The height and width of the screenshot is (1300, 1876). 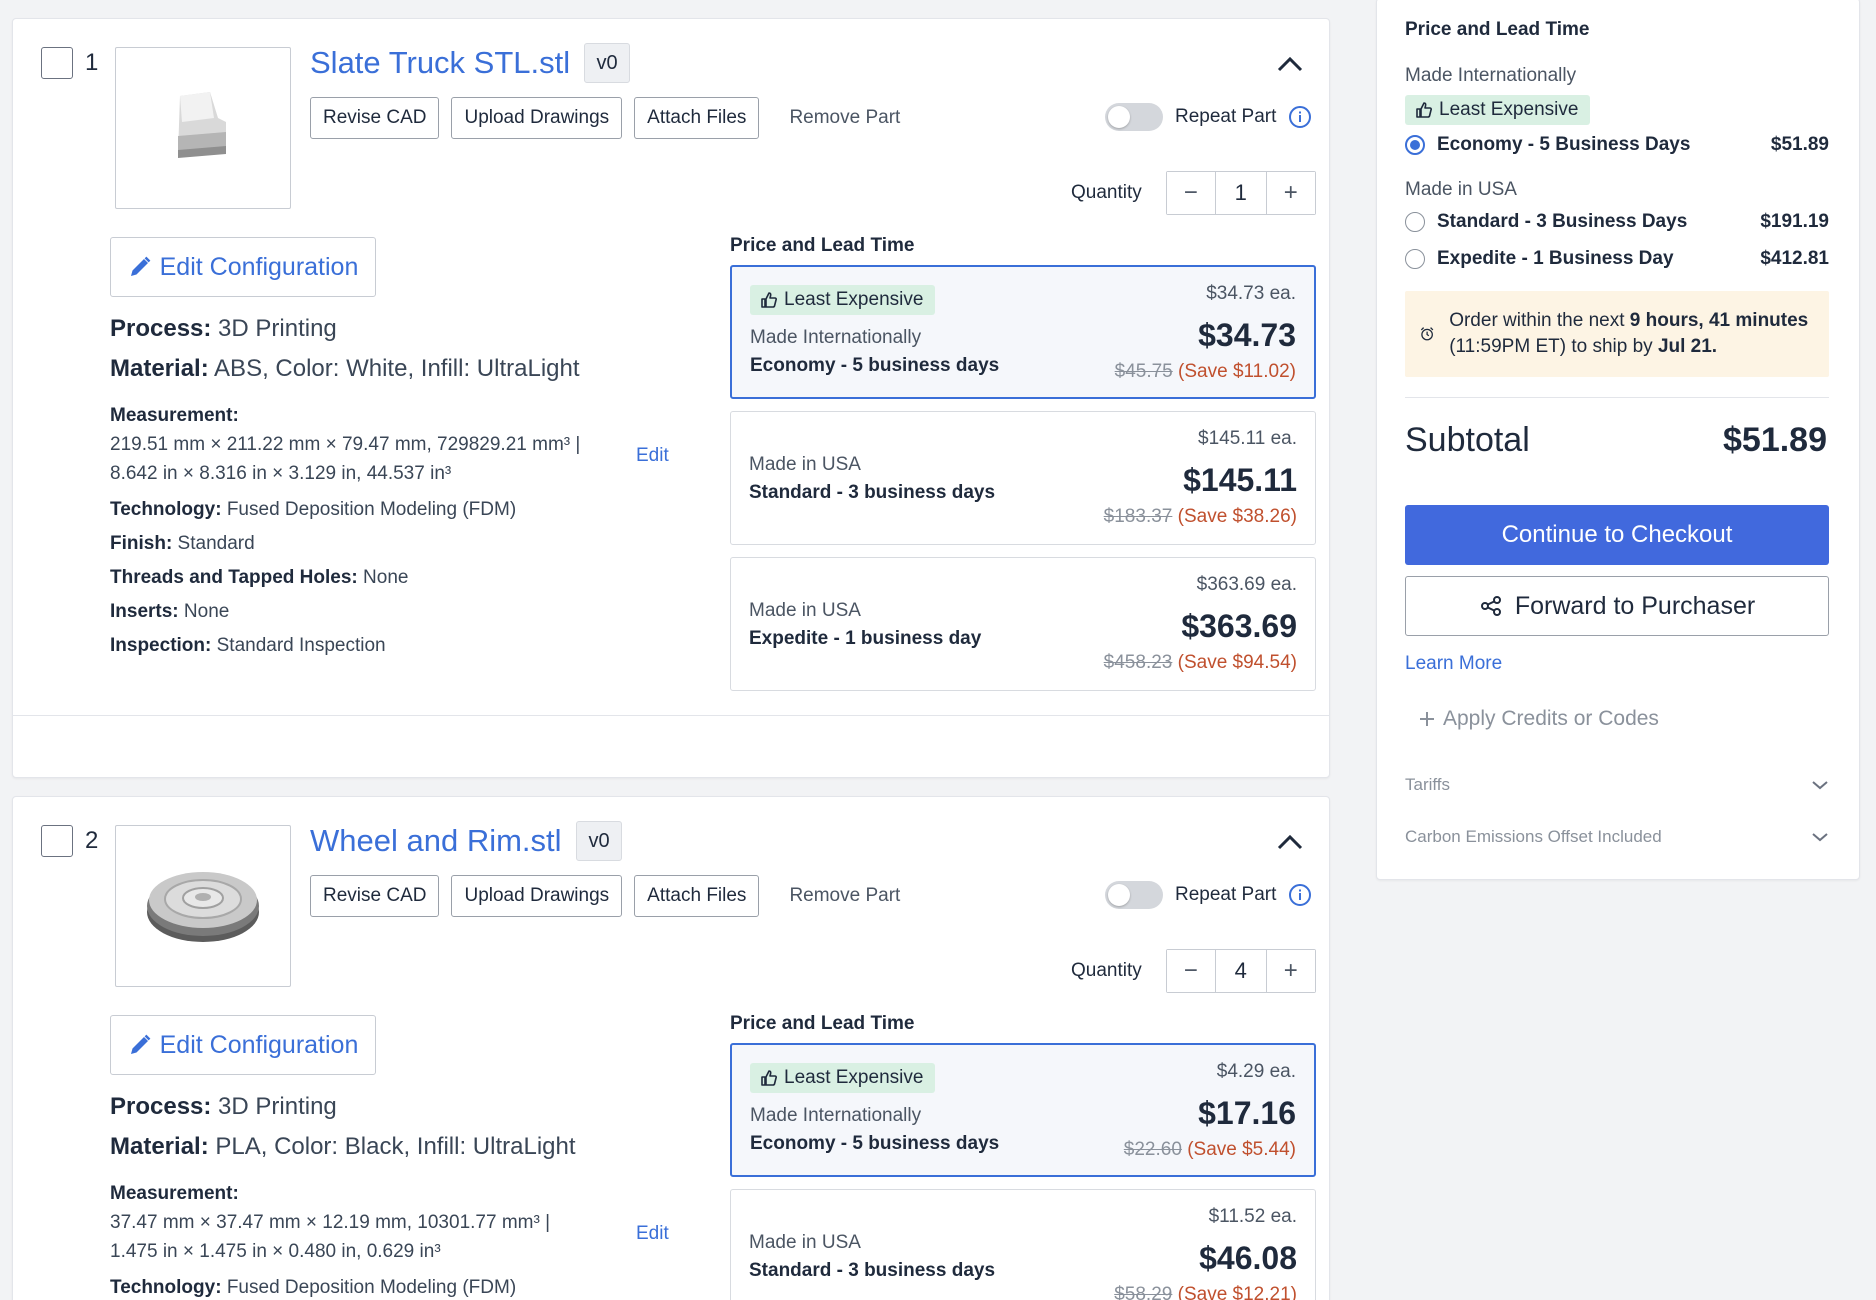 I want to click on threads-label: Threads and Tapped Holes:, so click(x=234, y=577).